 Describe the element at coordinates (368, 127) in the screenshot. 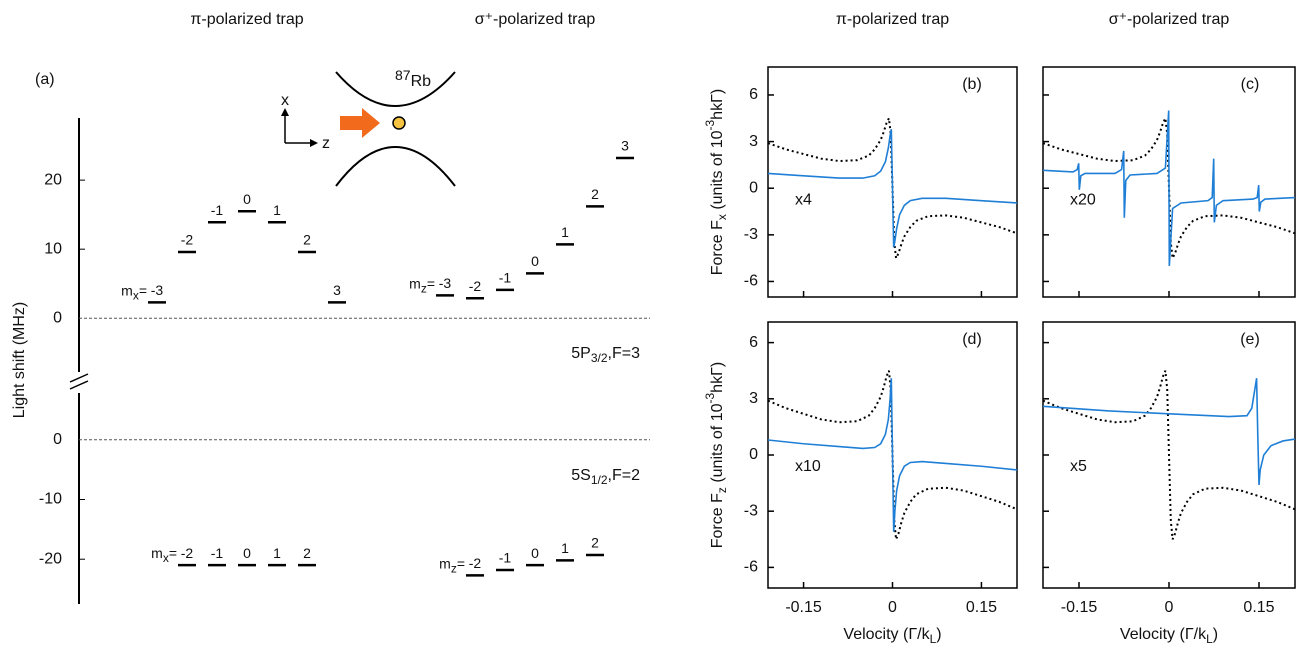

I see `trap-inset: x z 87Rb` at that location.